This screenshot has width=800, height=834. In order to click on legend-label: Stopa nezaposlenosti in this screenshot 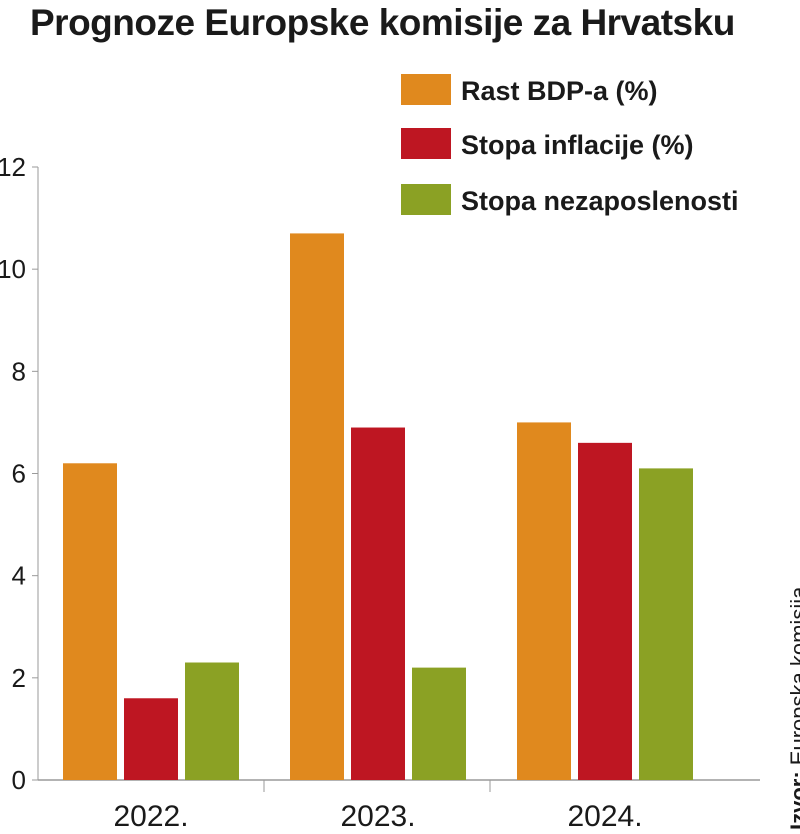, I will do `click(600, 201)`.